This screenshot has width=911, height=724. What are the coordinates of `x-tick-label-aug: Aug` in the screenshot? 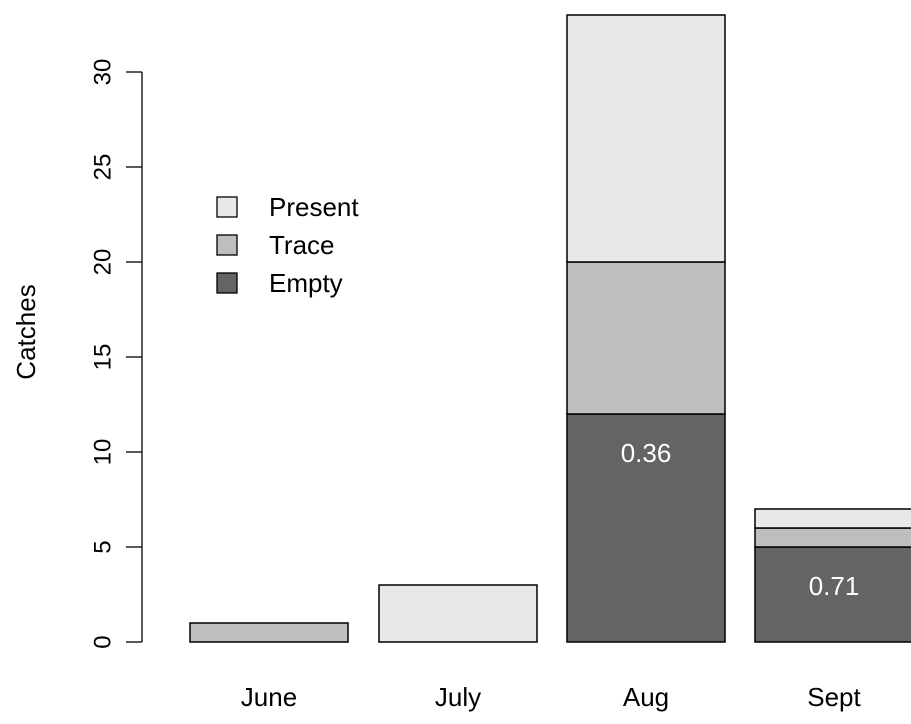 It's located at (646, 697).